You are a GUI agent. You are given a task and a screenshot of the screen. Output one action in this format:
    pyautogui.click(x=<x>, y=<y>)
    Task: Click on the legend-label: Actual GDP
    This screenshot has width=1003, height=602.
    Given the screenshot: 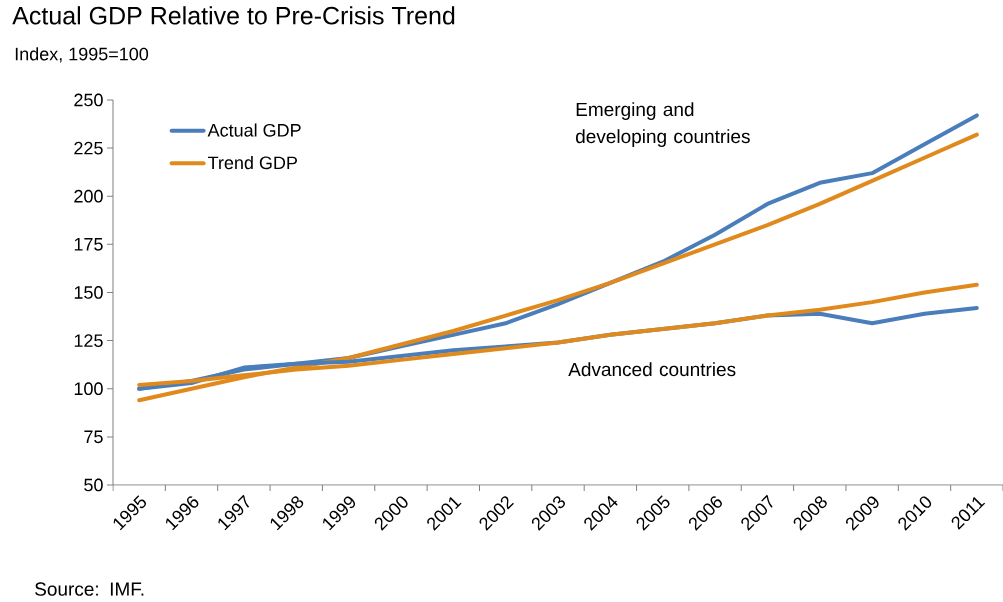 What is the action you would take?
    pyautogui.click(x=254, y=130)
    